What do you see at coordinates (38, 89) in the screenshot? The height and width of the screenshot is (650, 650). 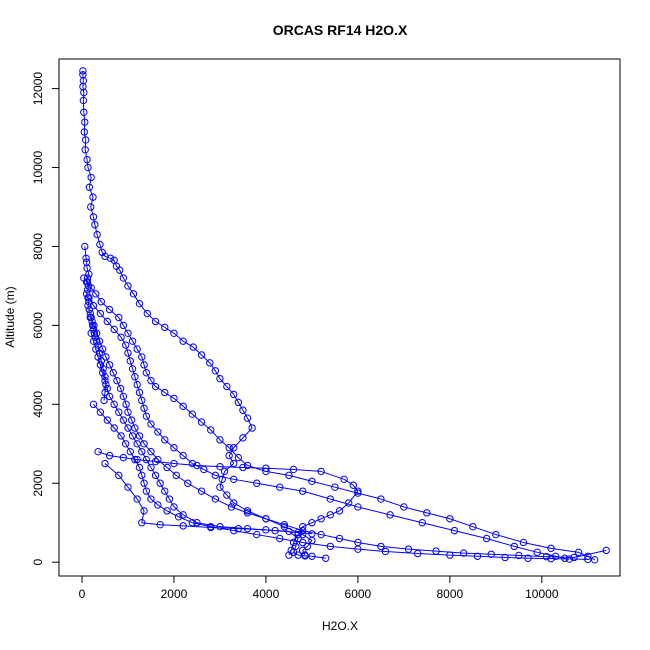 I see `y-tick-label: 12000` at bounding box center [38, 89].